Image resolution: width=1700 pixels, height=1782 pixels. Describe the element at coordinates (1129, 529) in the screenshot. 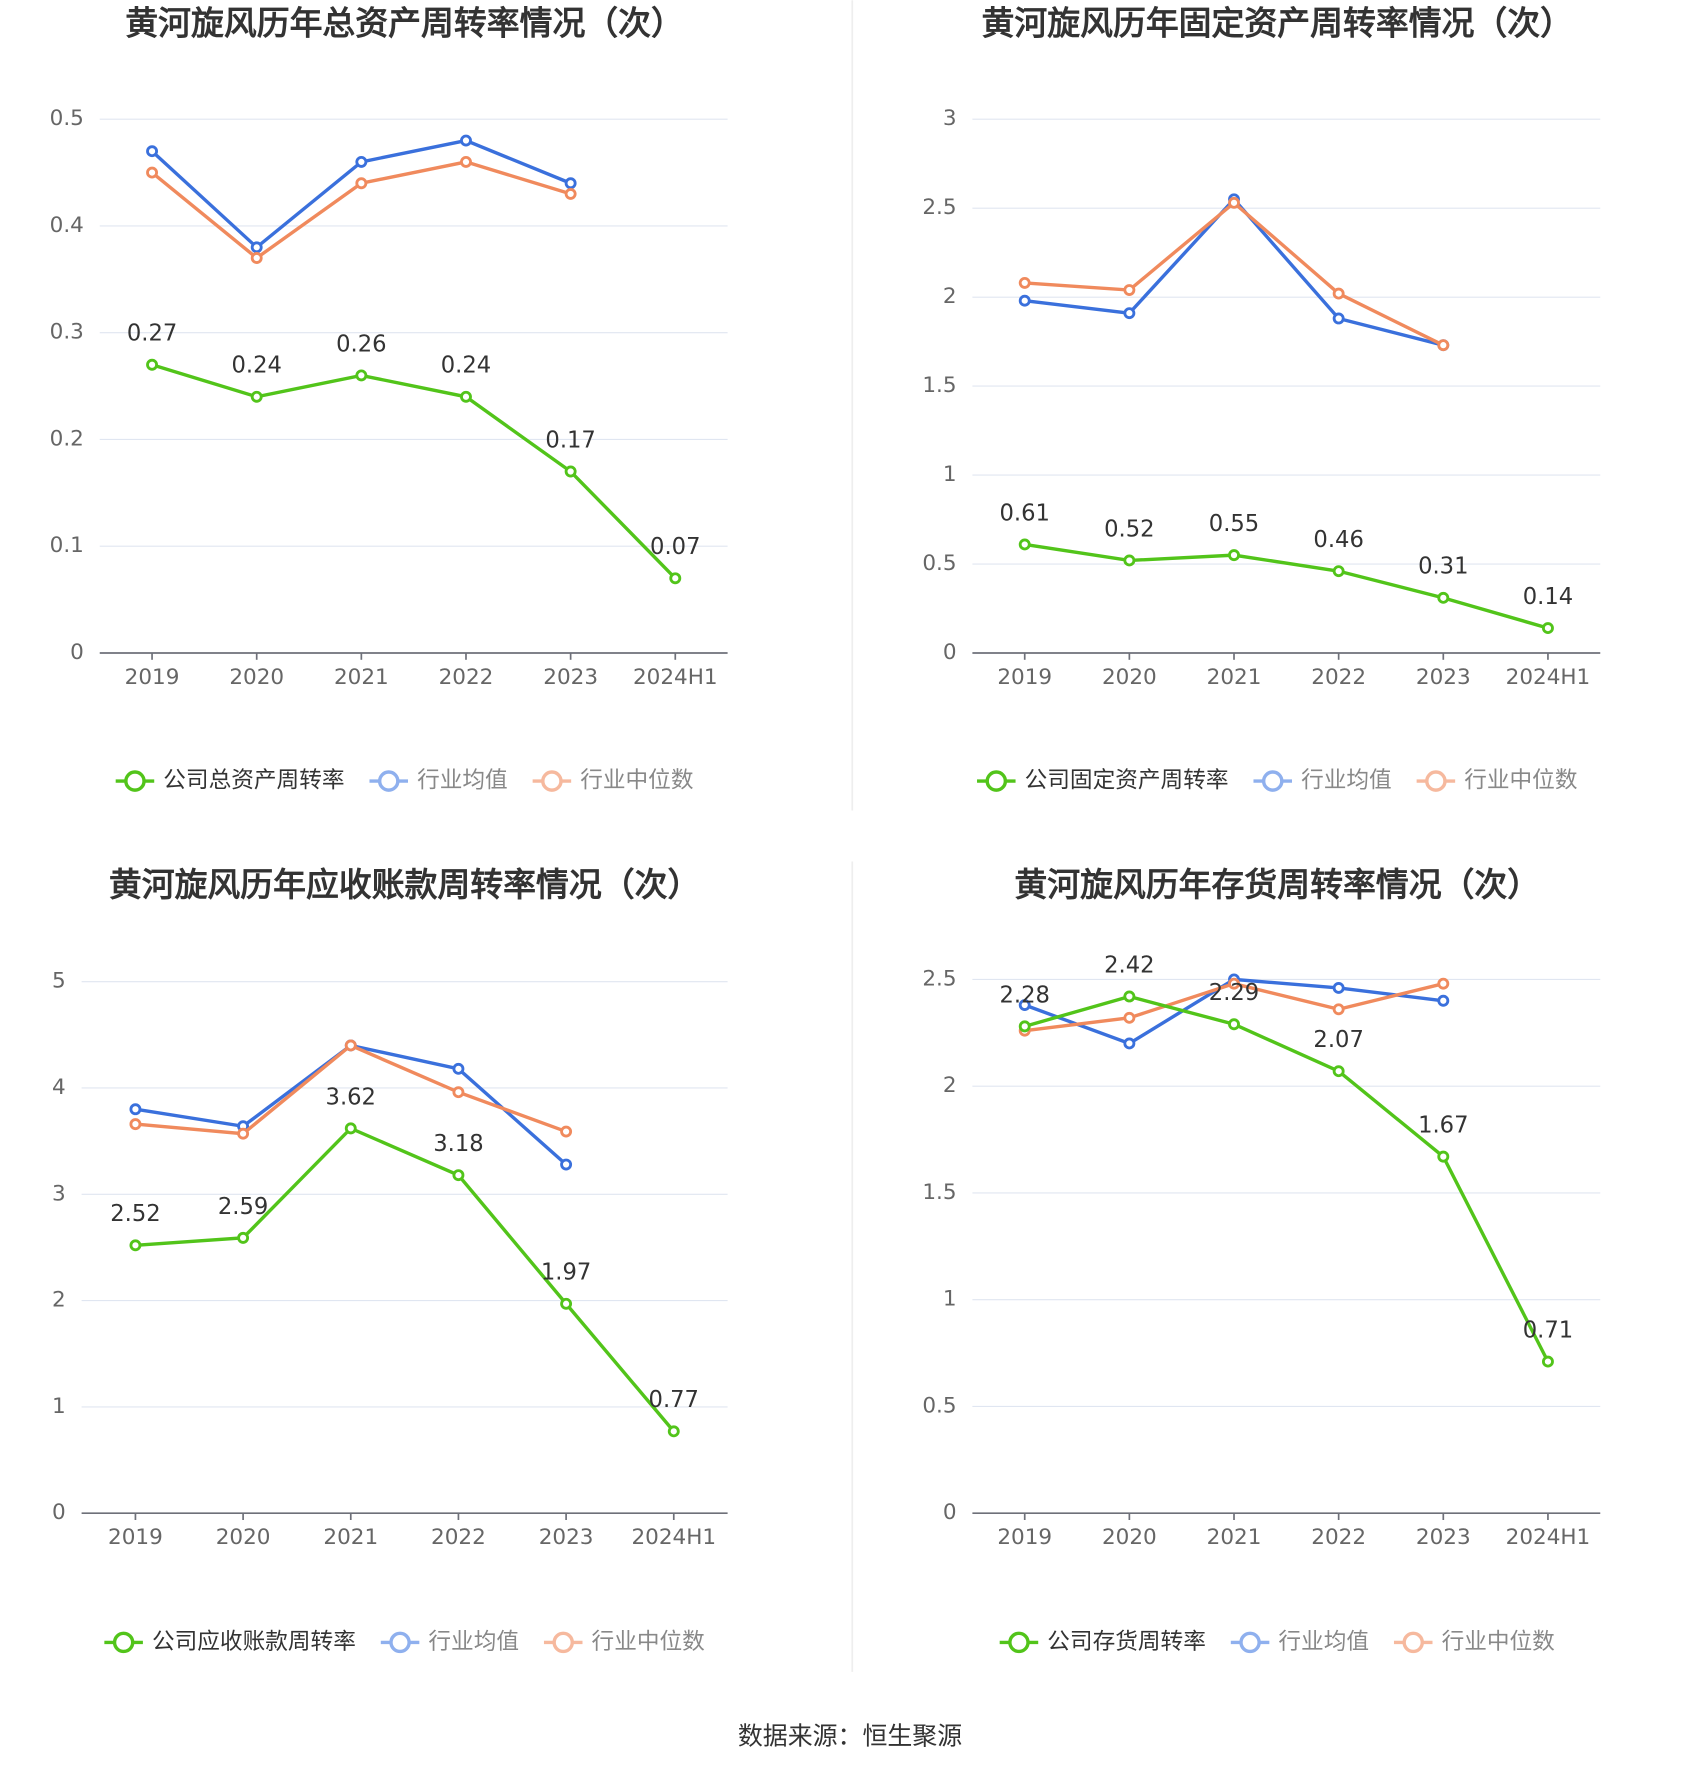

I see `data-label: 0.52` at that location.